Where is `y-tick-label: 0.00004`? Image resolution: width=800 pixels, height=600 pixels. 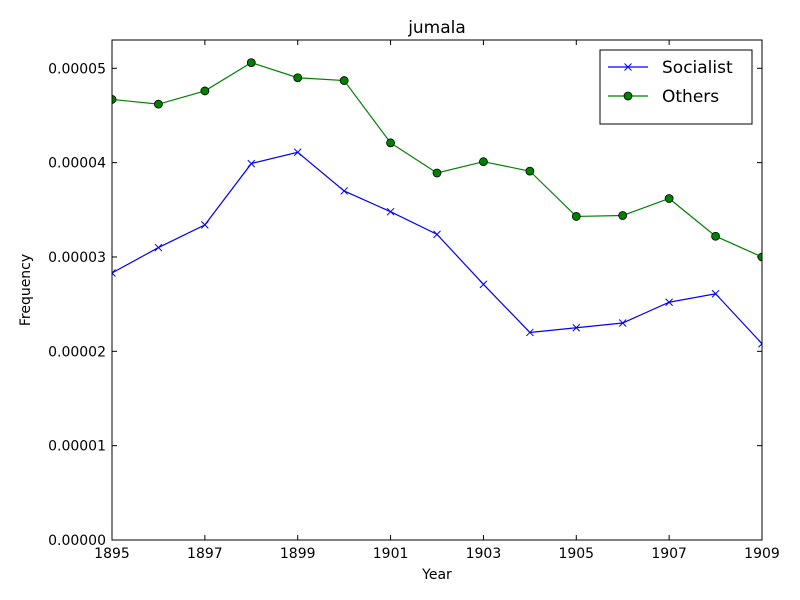 y-tick-label: 0.00004 is located at coordinates (77, 164).